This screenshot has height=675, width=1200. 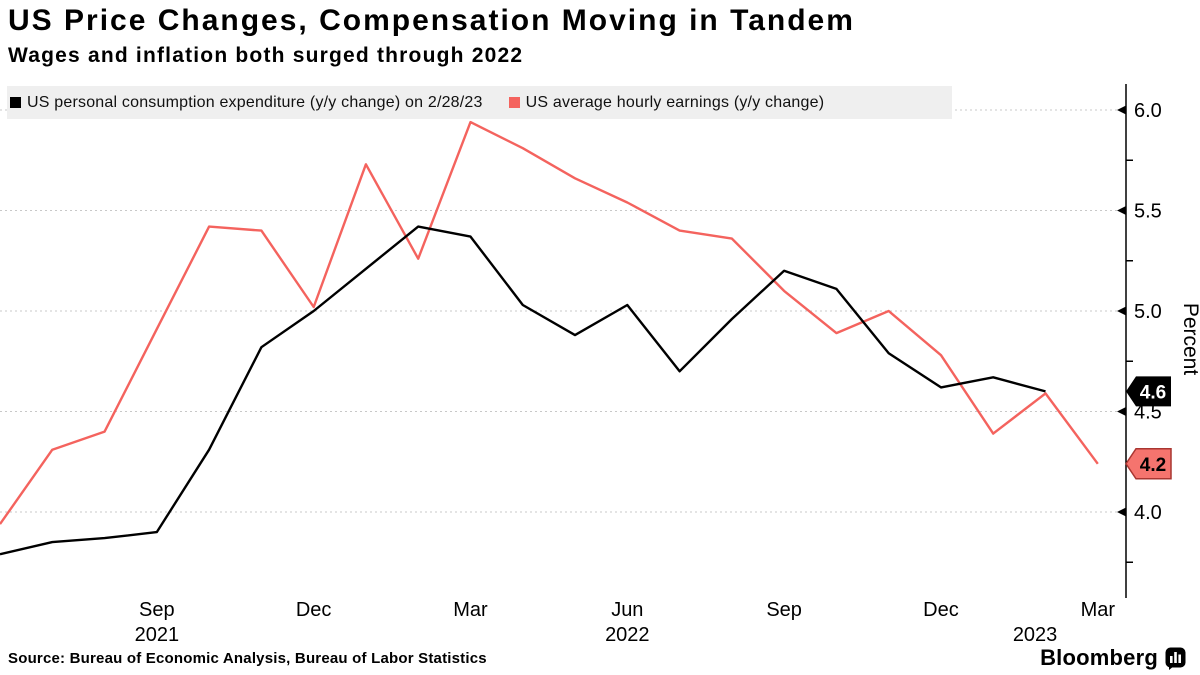 I want to click on legend-item-ahe: US average hourly earnings (y/y change), so click(x=666, y=102).